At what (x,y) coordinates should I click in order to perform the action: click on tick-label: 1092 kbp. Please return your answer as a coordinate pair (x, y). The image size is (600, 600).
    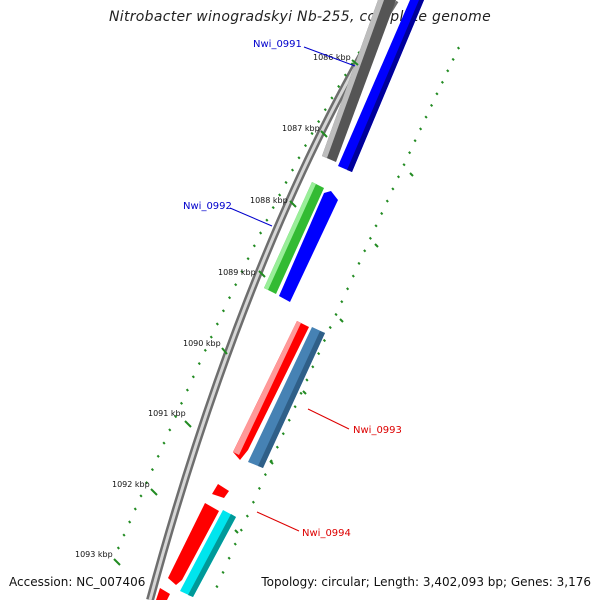
    Looking at the image, I should click on (131, 484).